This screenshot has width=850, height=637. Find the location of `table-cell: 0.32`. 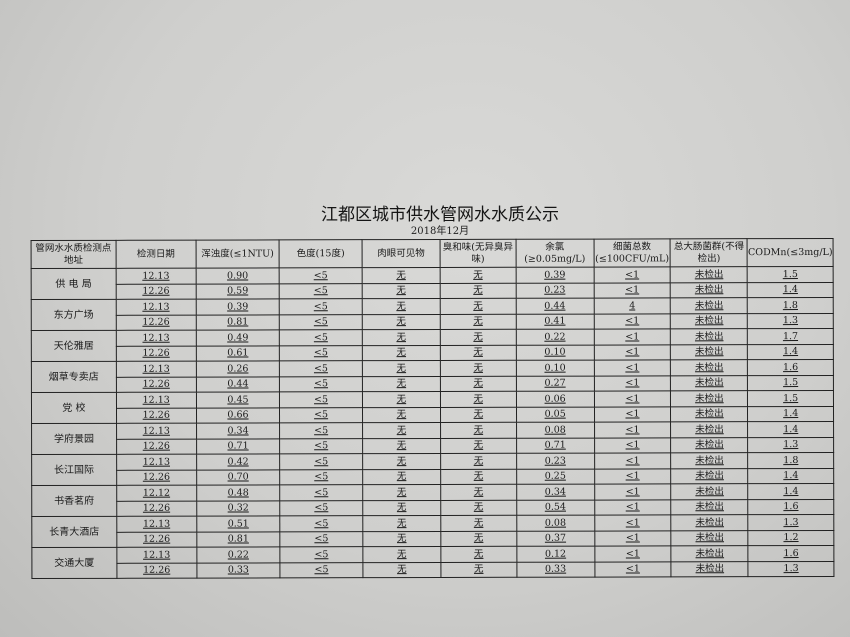

table-cell: 0.32 is located at coordinates (238, 508).